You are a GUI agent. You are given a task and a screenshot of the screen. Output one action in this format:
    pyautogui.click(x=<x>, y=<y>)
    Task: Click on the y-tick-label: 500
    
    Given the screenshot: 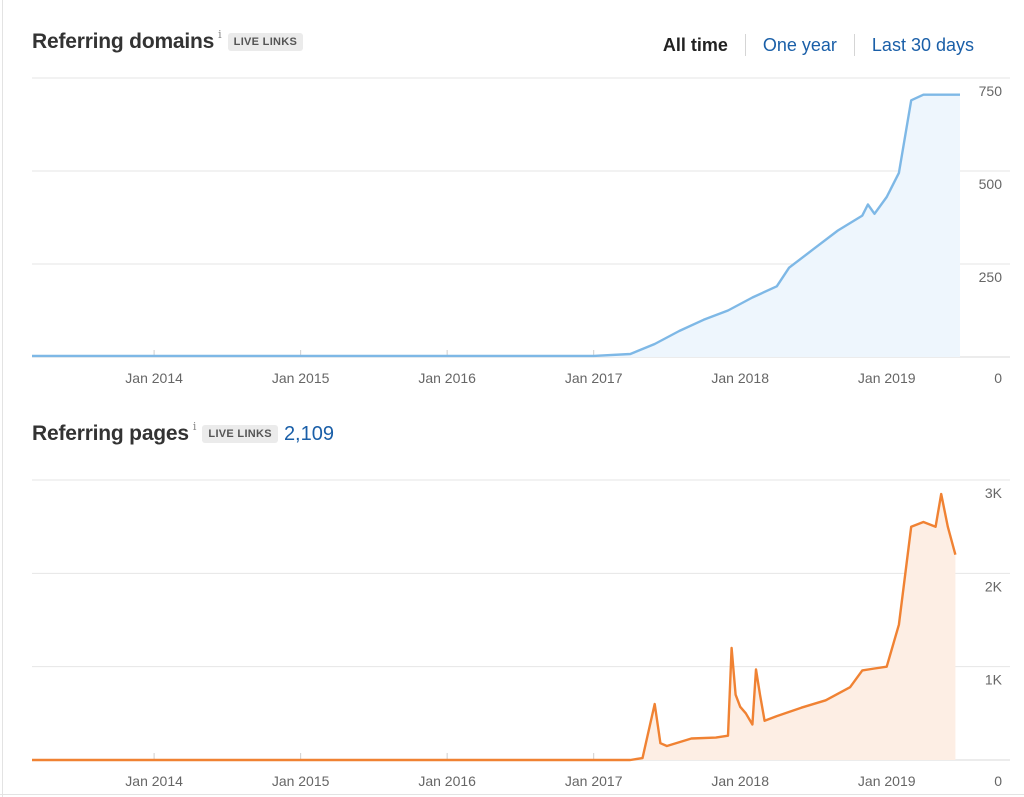 What is the action you would take?
    pyautogui.click(x=991, y=184)
    